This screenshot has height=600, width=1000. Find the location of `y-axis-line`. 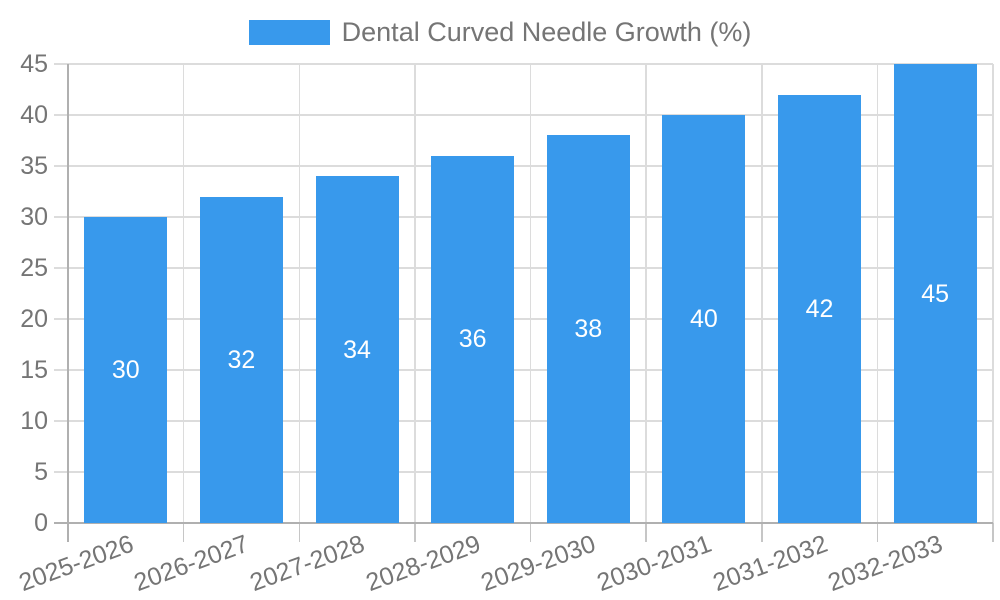

y-axis-line is located at coordinates (68, 303).